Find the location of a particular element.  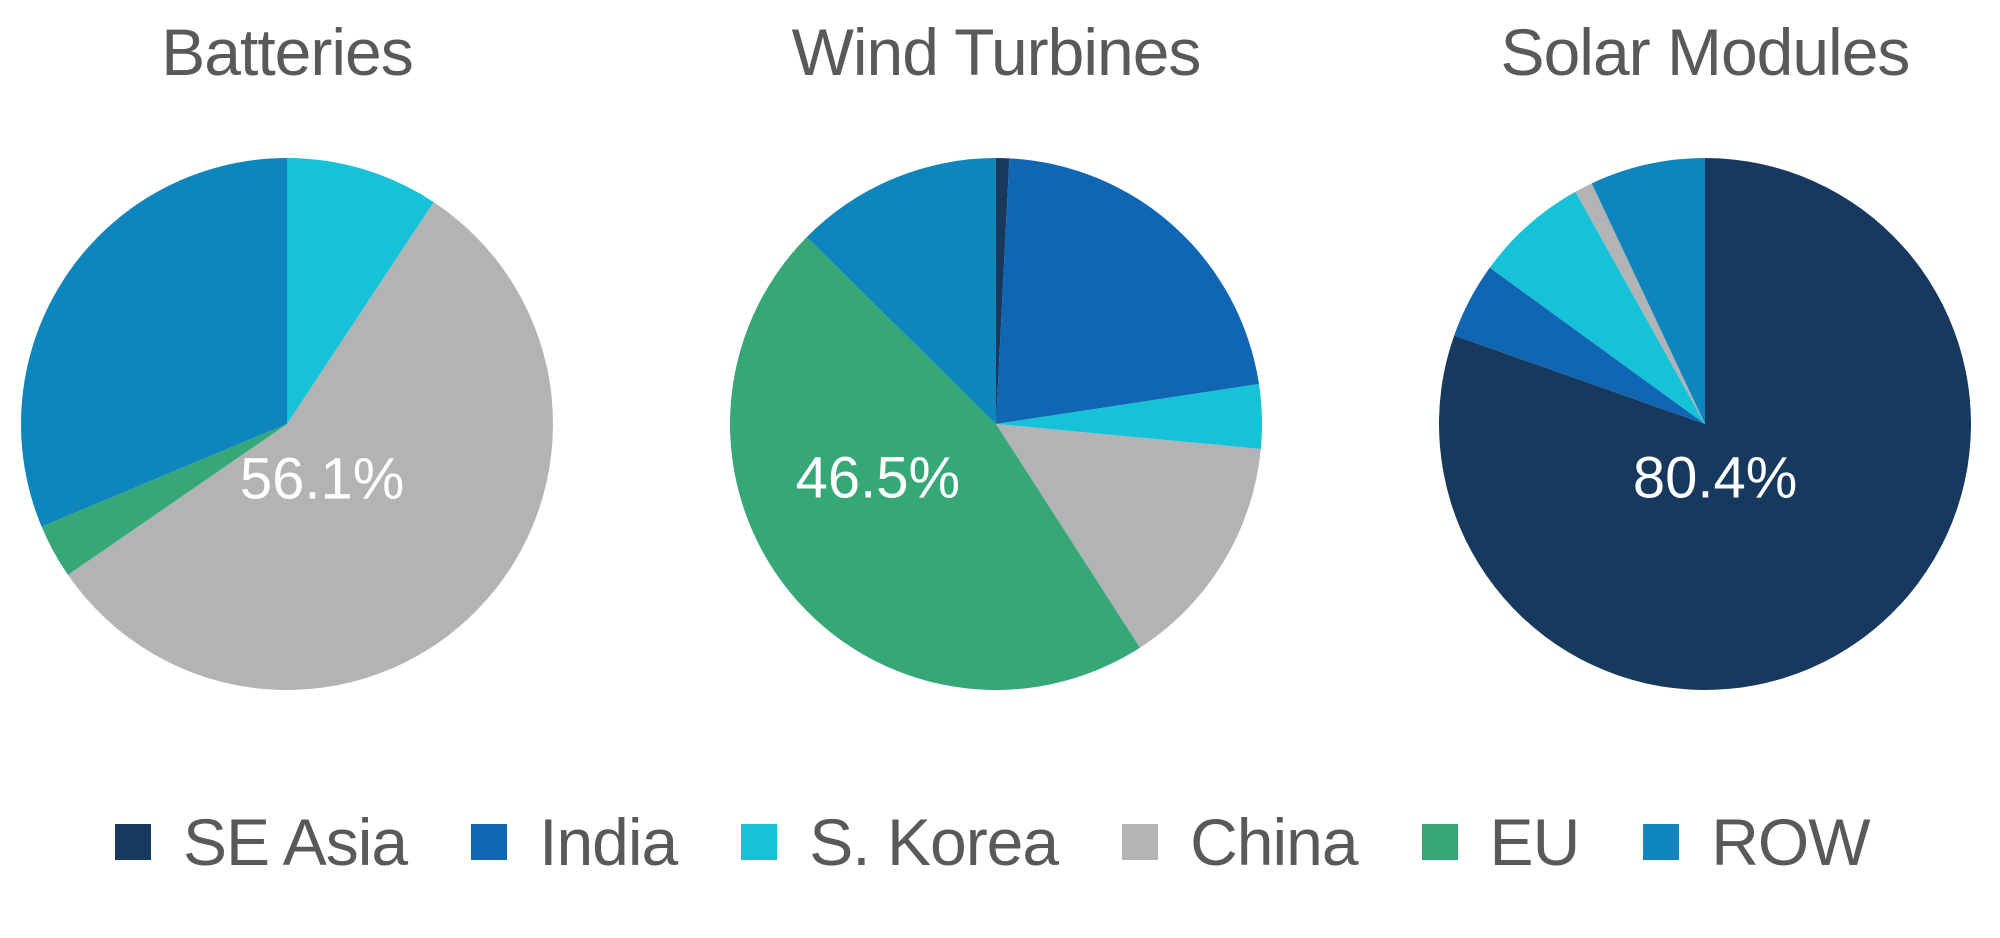

legend-swatch-row is located at coordinates (1661, 842).